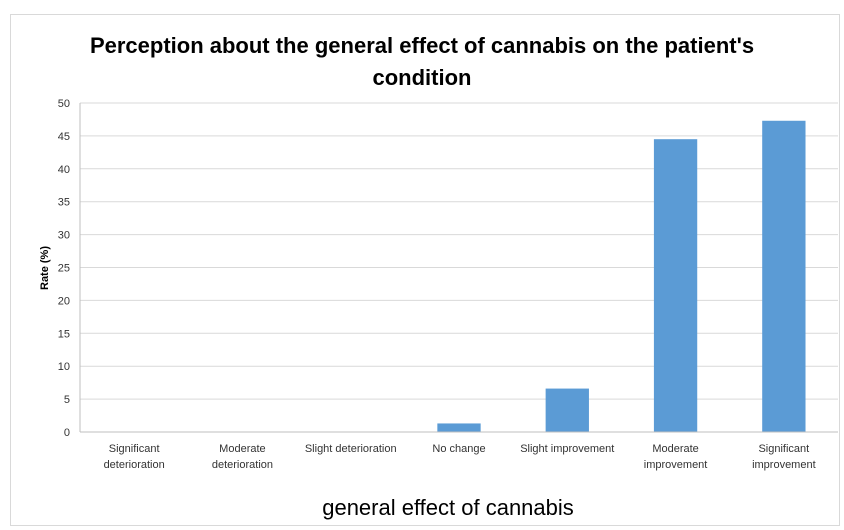 The width and height of the screenshot is (844, 530). Describe the element at coordinates (459, 427) in the screenshot. I see `bar-no-change` at that location.